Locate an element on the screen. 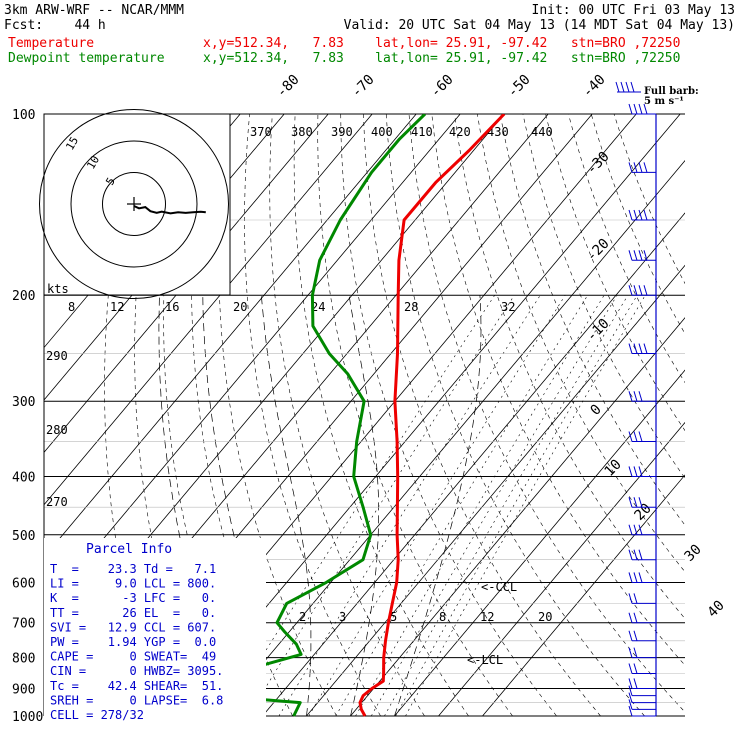 Image resolution: width=740 pixels, height=740 pixels. isotherm-label: -50 is located at coordinates (519, 86).